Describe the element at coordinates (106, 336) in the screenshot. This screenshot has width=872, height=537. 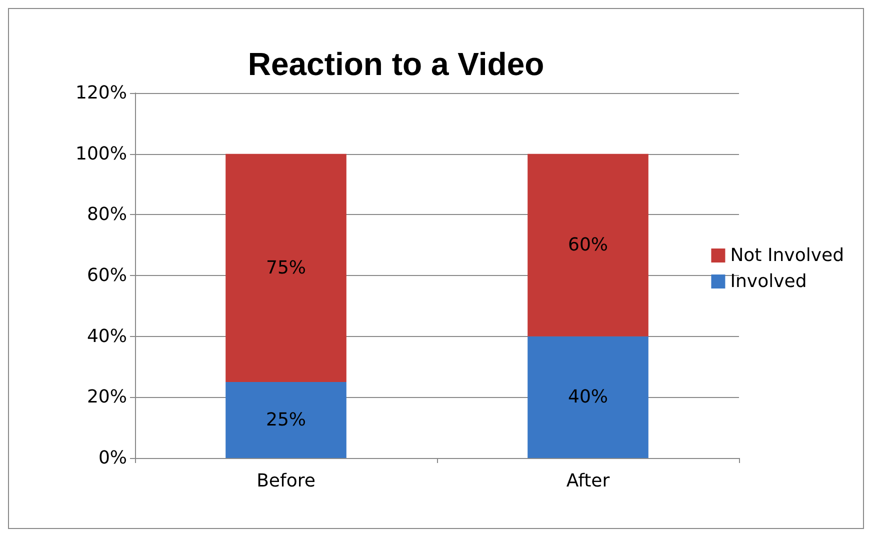
I see `y-tick-label: 40%` at that location.